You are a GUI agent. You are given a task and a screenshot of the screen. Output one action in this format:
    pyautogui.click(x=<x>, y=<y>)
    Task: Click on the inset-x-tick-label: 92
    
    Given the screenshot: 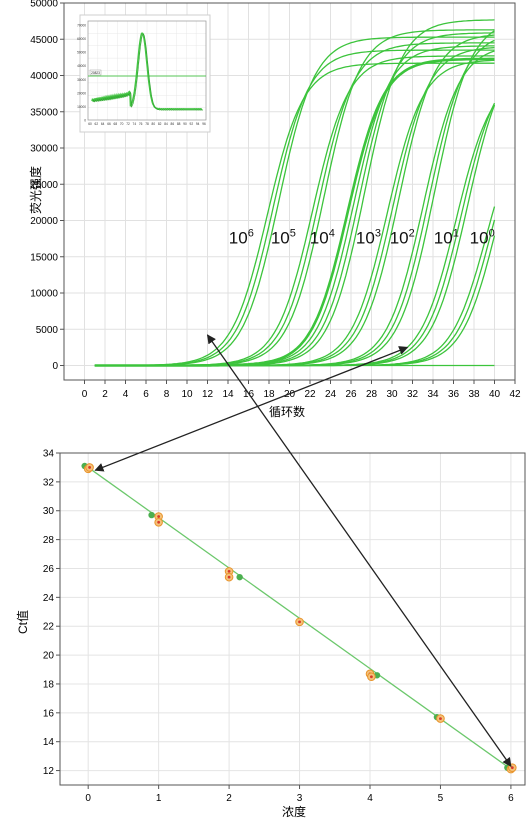 What is the action you would take?
    pyautogui.click(x=192, y=124)
    